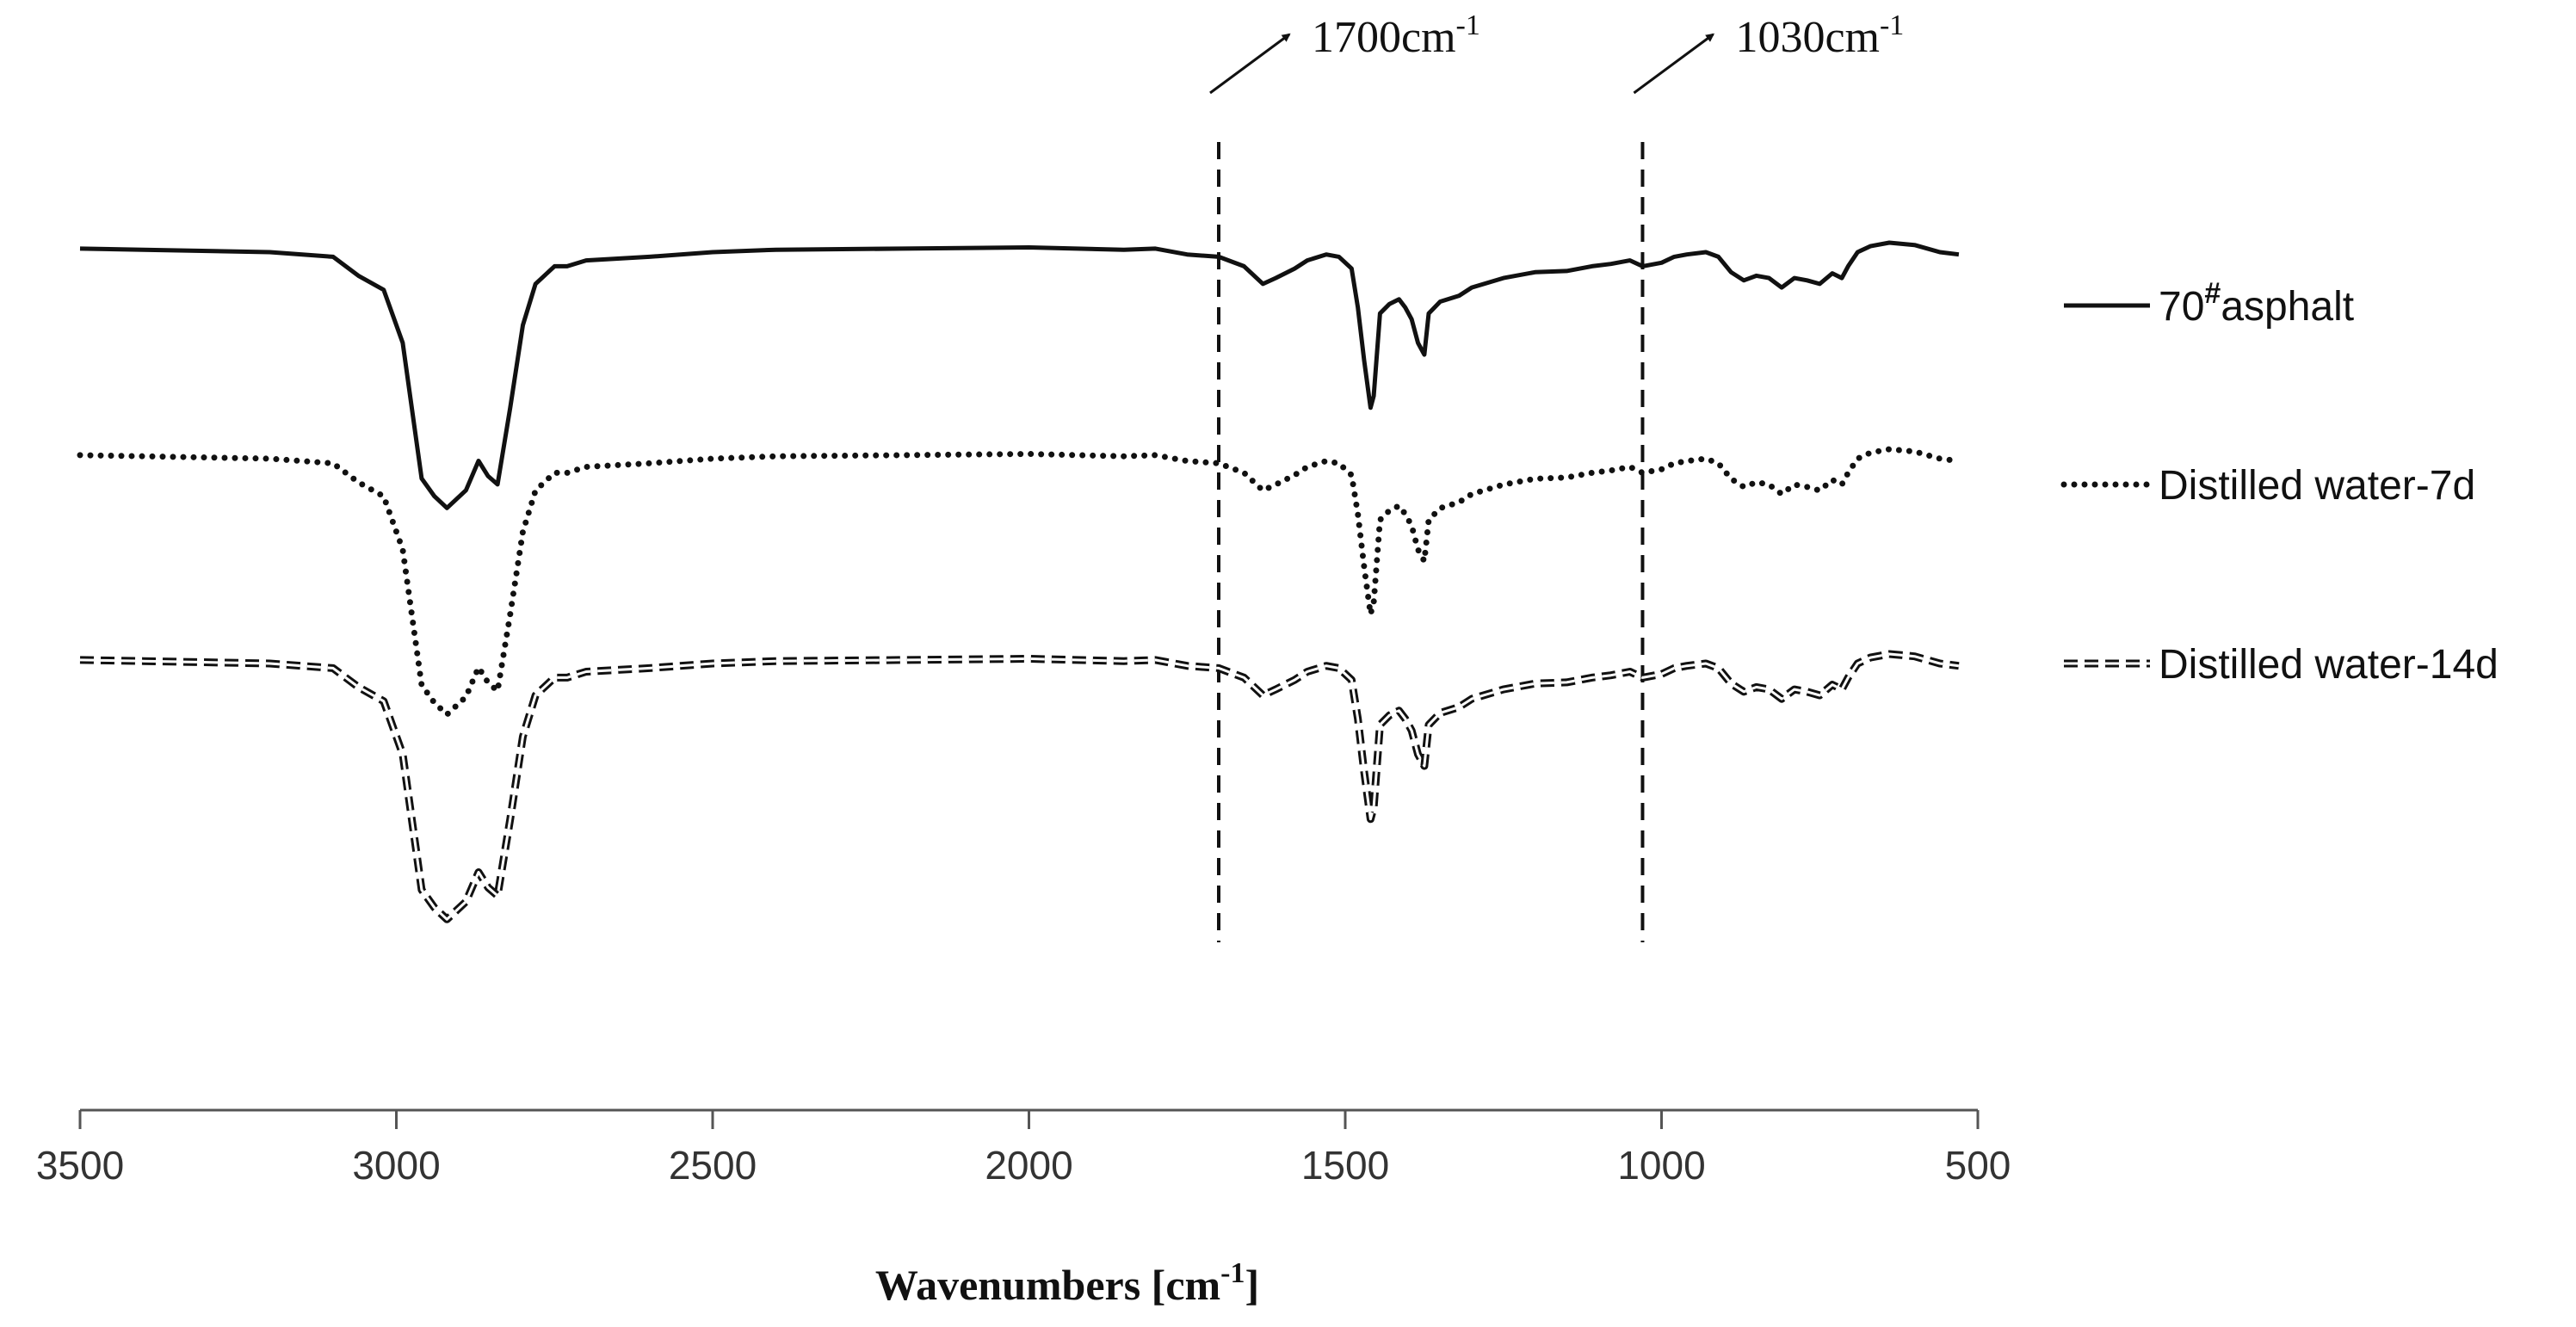 The height and width of the screenshot is (1327, 2576). I want to click on annotation-label-1030: 1030cm-1, so click(1819, 35).